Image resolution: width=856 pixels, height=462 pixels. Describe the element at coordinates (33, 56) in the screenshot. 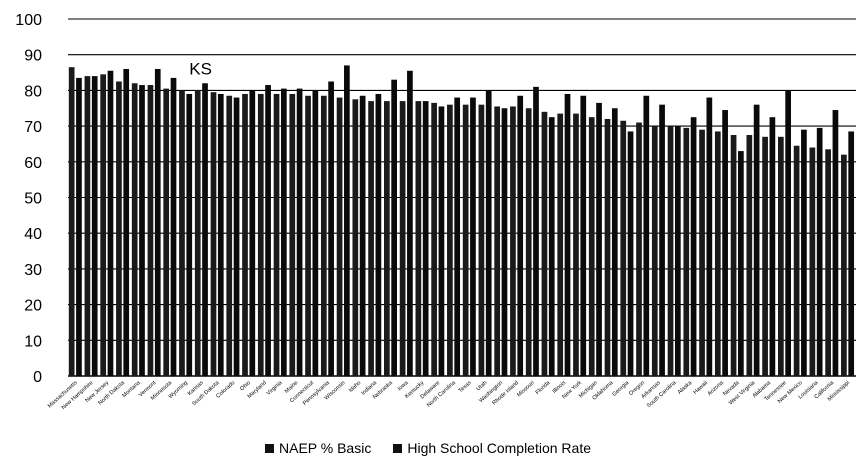

I see `y-tick-label: 90` at that location.